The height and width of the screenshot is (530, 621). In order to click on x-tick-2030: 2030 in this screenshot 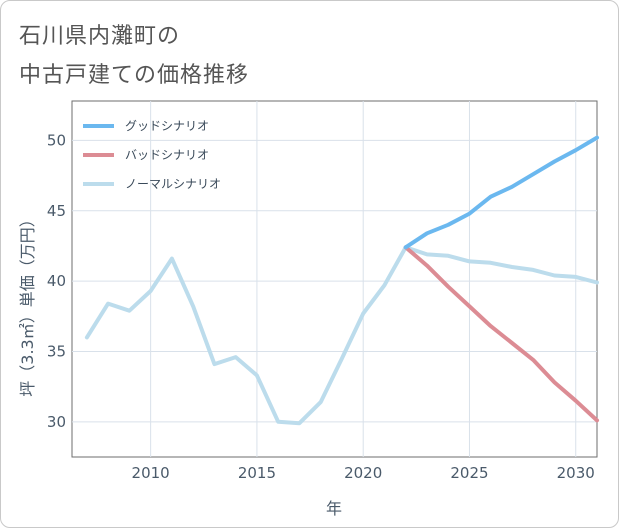, I will do `click(576, 473)`.